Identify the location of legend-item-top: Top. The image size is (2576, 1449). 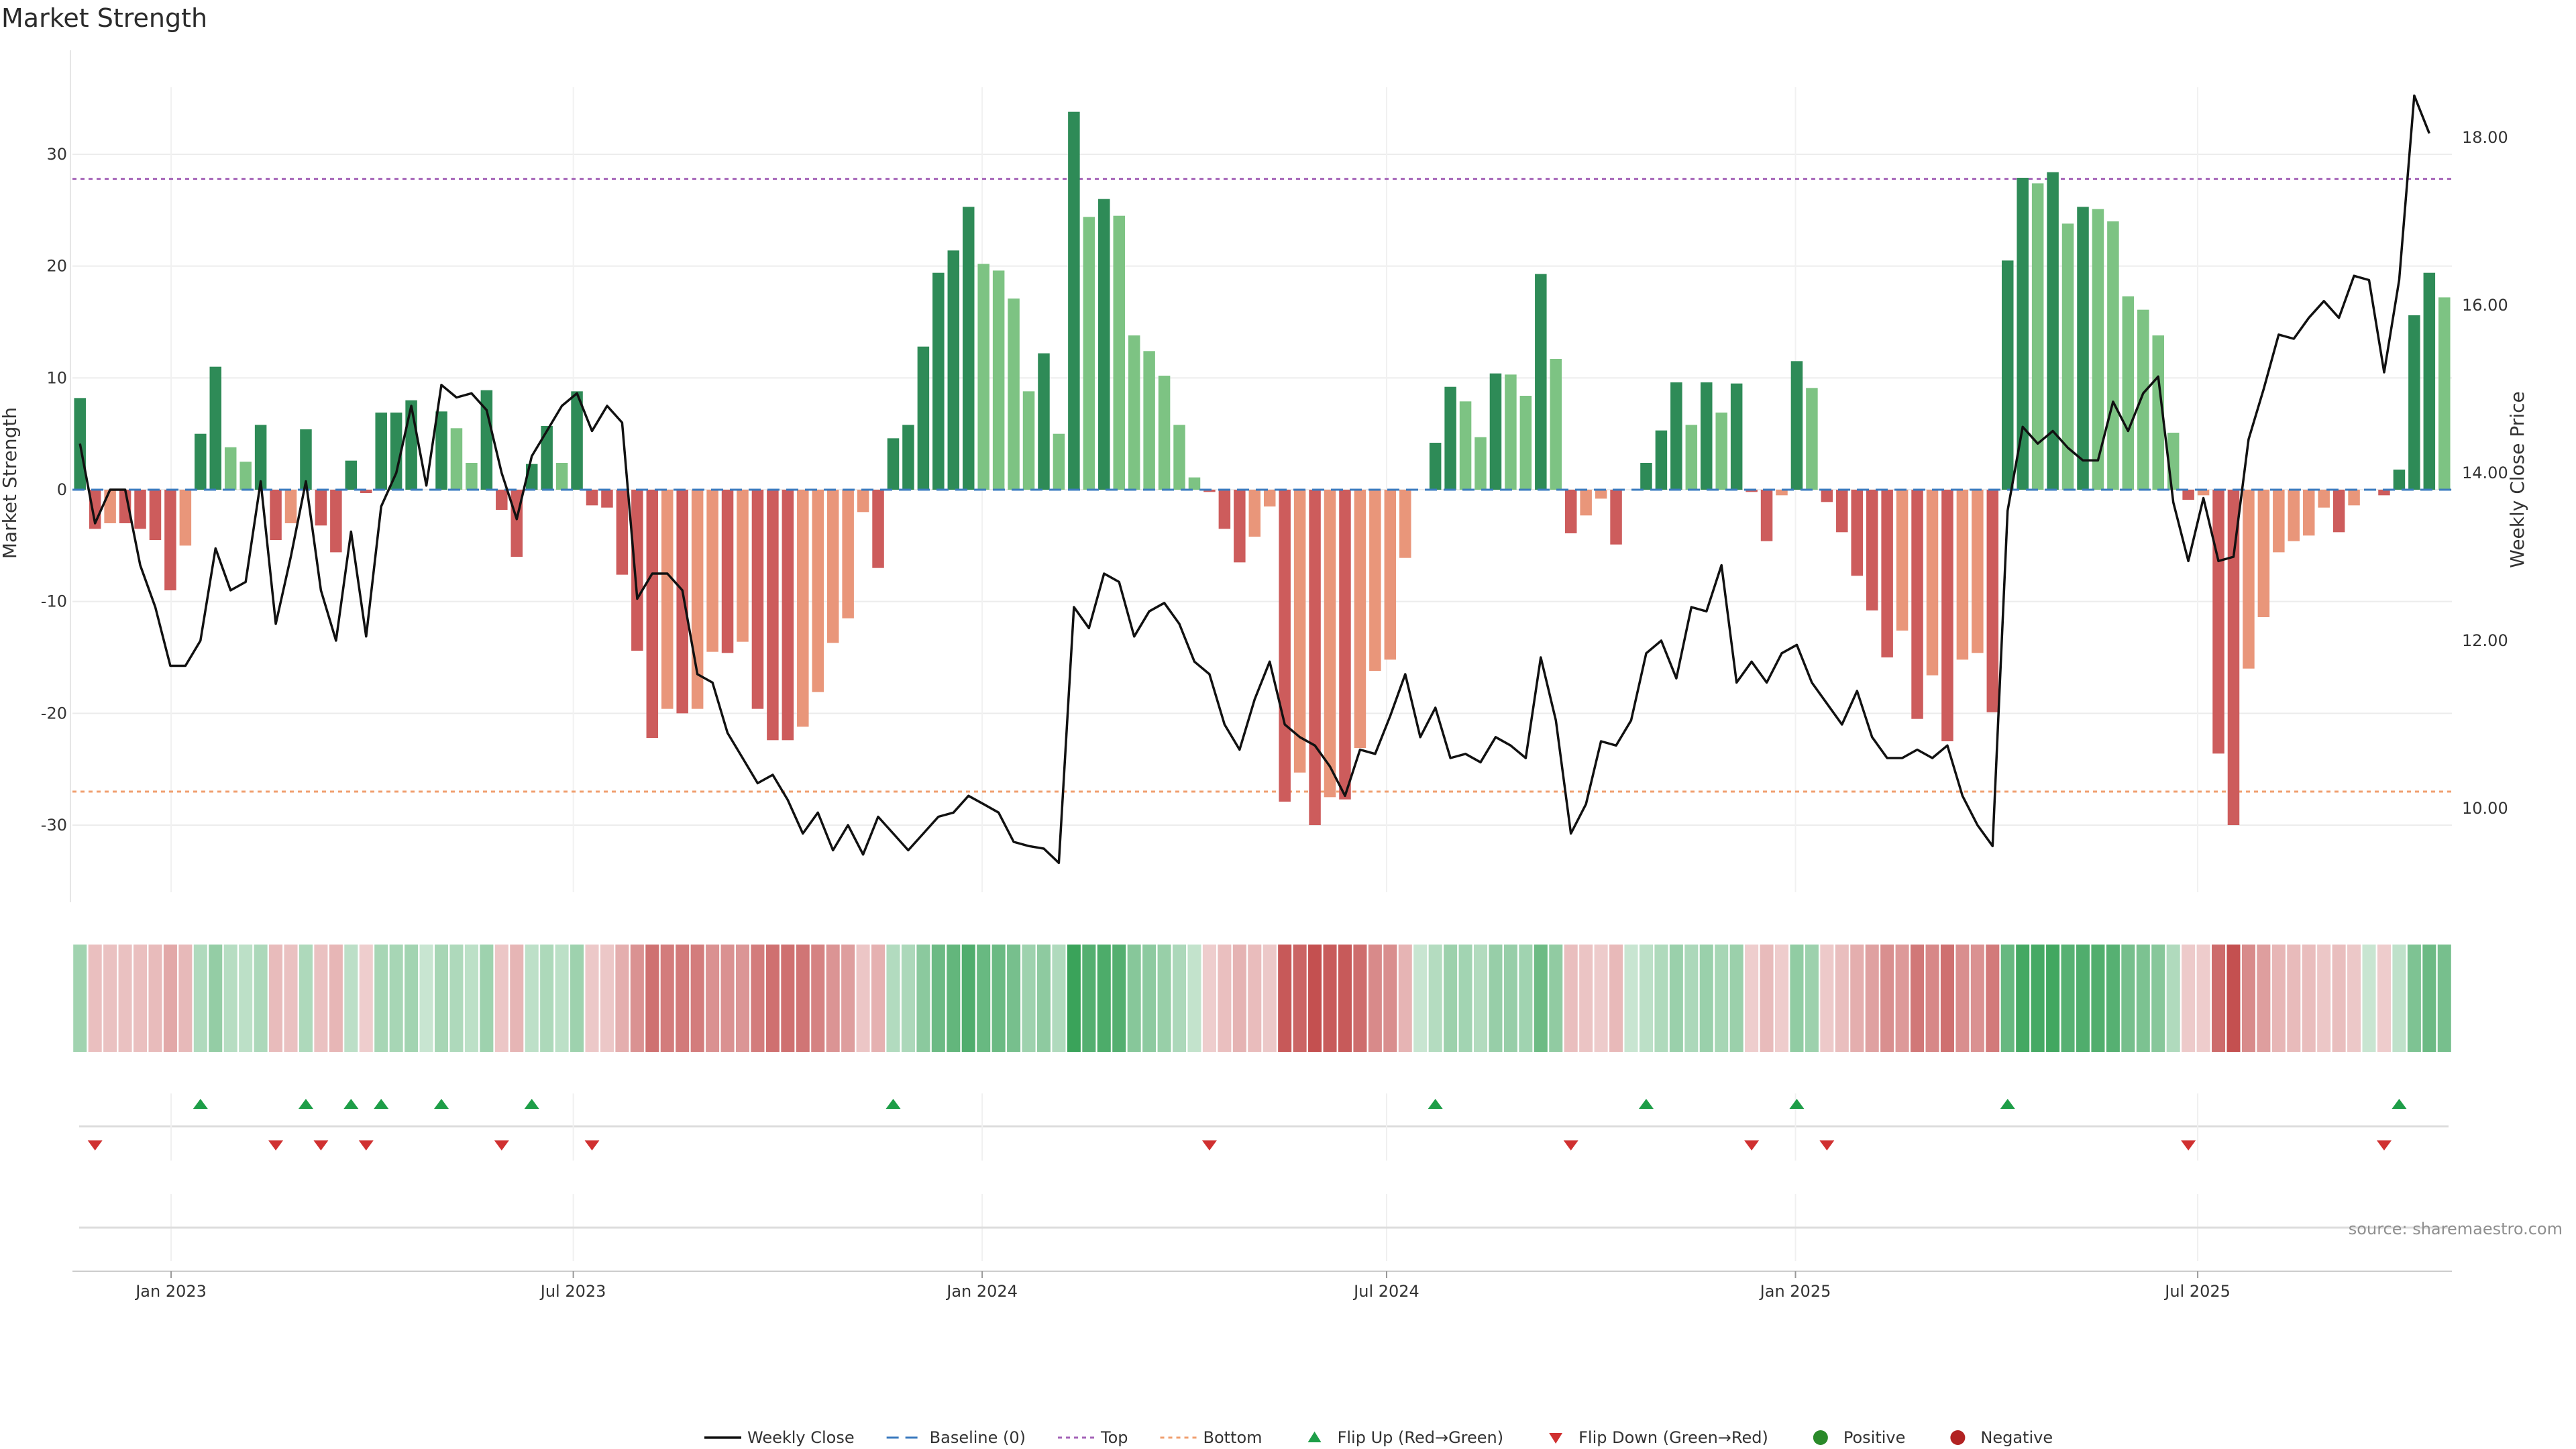
(1093, 1437).